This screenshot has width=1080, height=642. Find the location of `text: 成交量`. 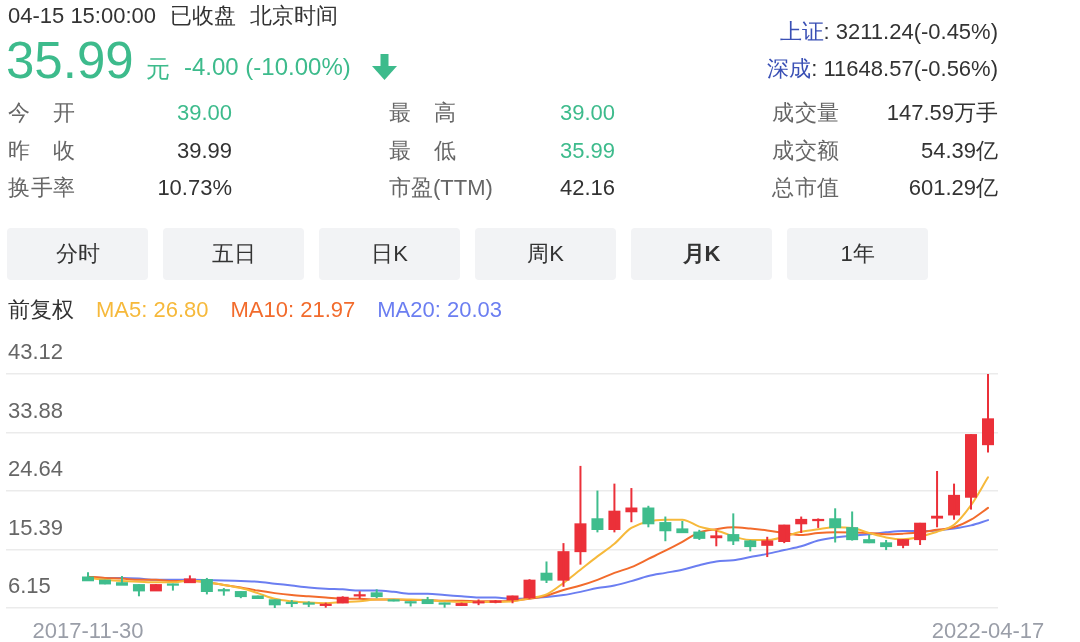

text: 成交量 is located at coordinates (805, 113).